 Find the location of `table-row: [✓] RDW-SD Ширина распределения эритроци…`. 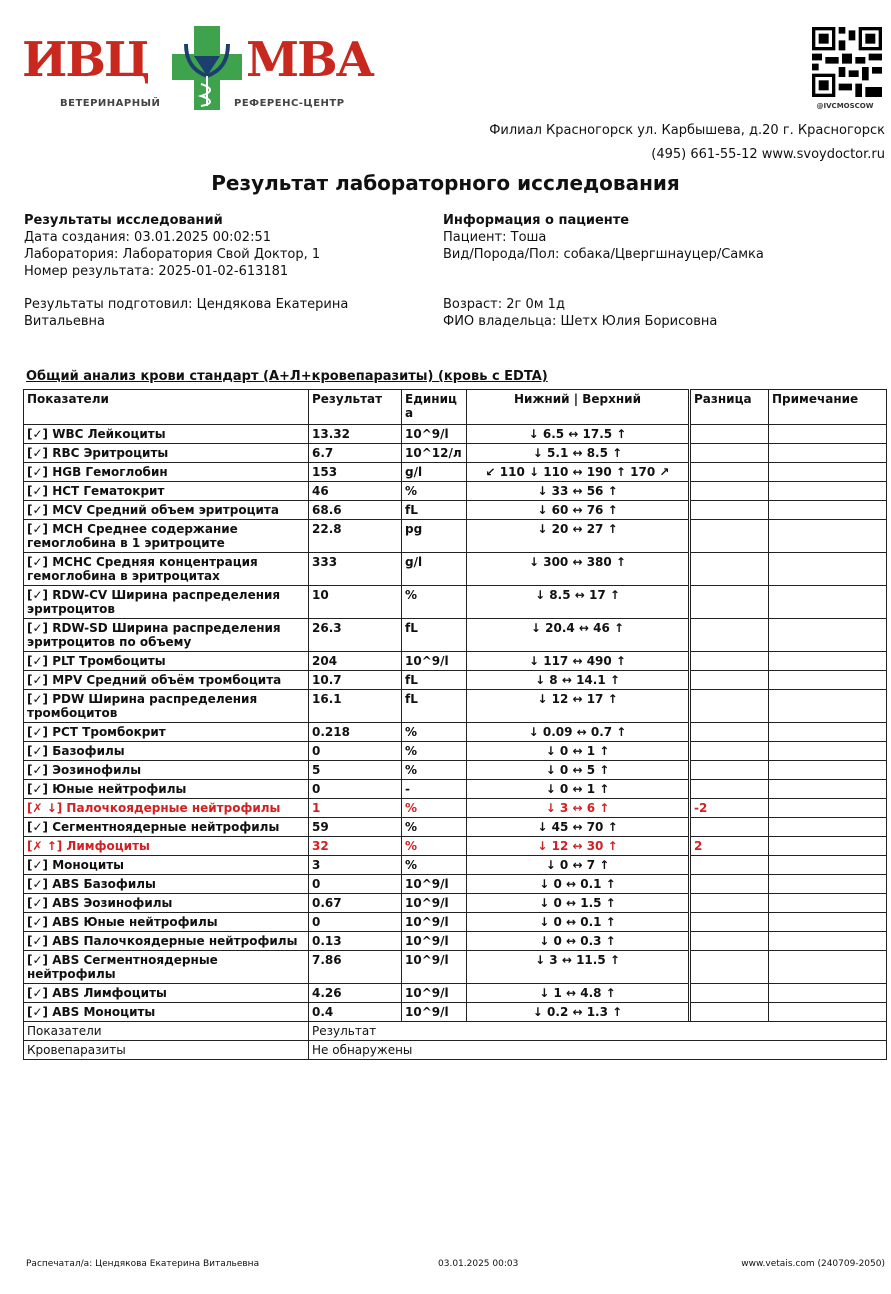

table-row: [✓] RDW-SD Ширина распределения эритроци… is located at coordinates (455, 635).